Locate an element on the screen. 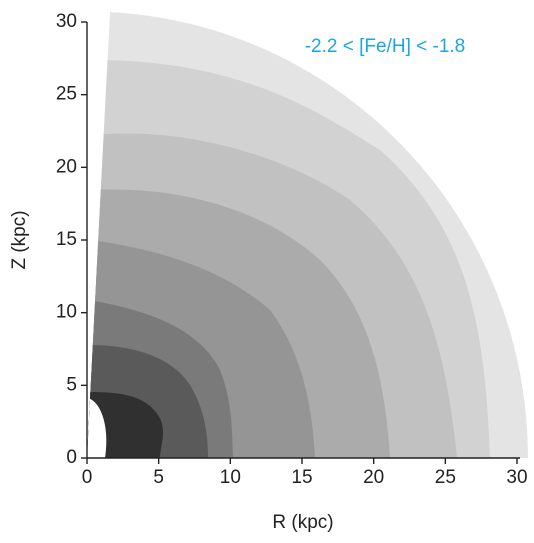 The width and height of the screenshot is (534, 543). y-tick-label: 15 is located at coordinates (66, 239).